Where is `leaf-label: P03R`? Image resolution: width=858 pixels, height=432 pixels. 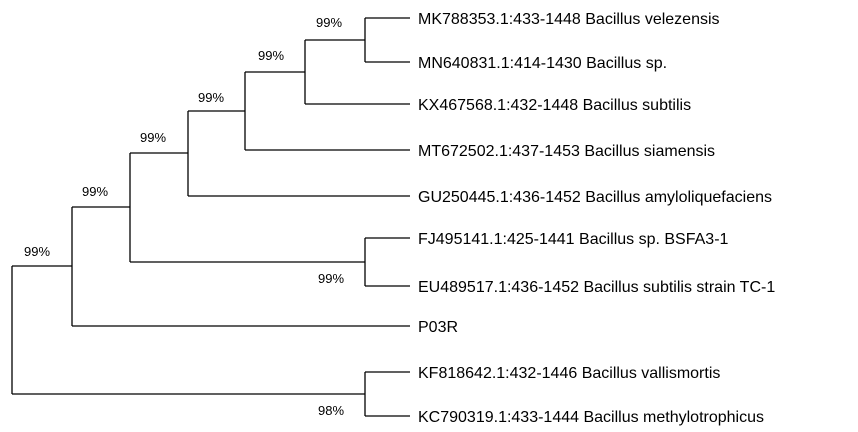 leaf-label: P03R is located at coordinates (438, 327).